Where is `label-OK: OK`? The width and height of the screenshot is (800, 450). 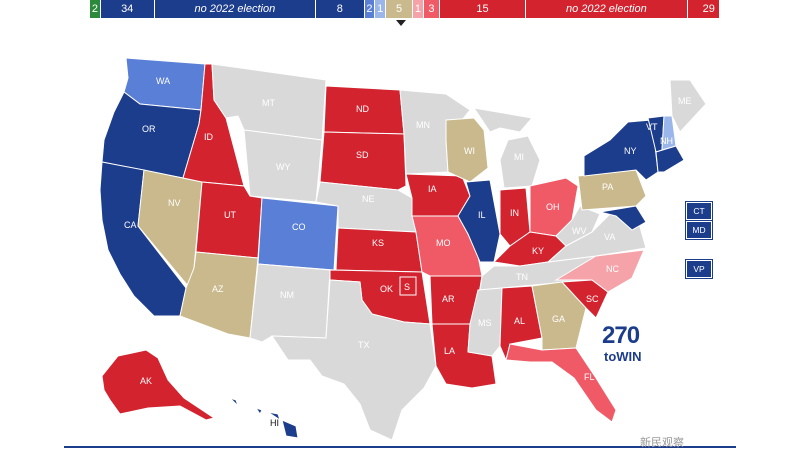
label-OK: OK is located at coordinates (386, 289).